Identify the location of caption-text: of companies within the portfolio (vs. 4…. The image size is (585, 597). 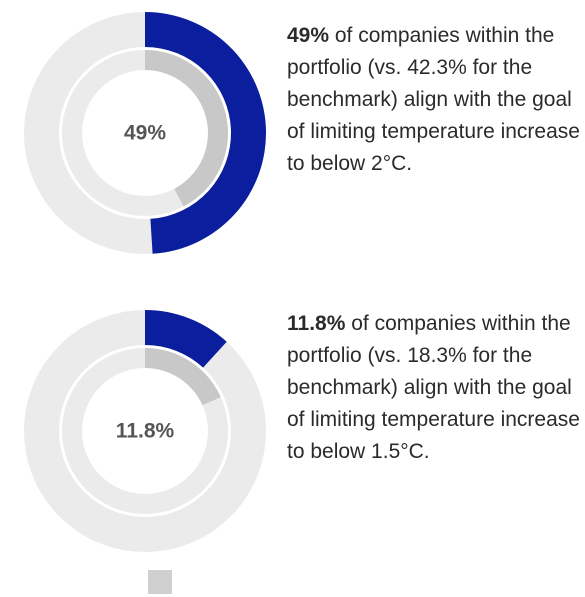
(433, 99).